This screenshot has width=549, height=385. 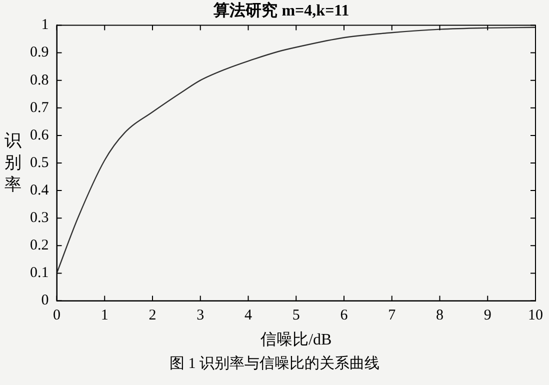 What do you see at coordinates (104, 316) in the screenshot?
I see `x-tick-label: 1` at bounding box center [104, 316].